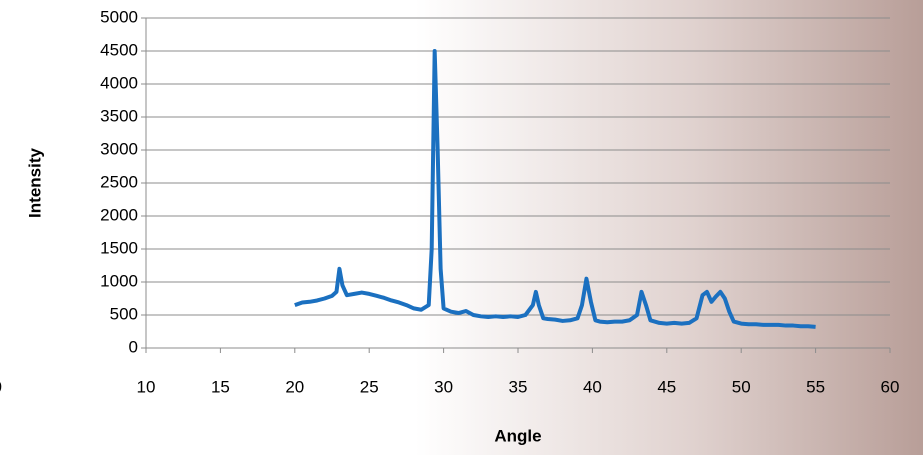  I want to click on y-tick-label: 500, so click(124, 313).